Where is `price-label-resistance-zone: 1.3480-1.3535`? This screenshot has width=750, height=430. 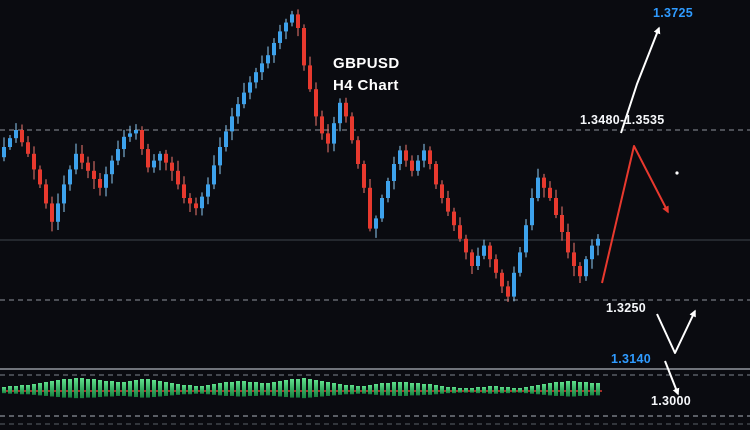 price-label-resistance-zone: 1.3480-1.3535 is located at coordinates (622, 120).